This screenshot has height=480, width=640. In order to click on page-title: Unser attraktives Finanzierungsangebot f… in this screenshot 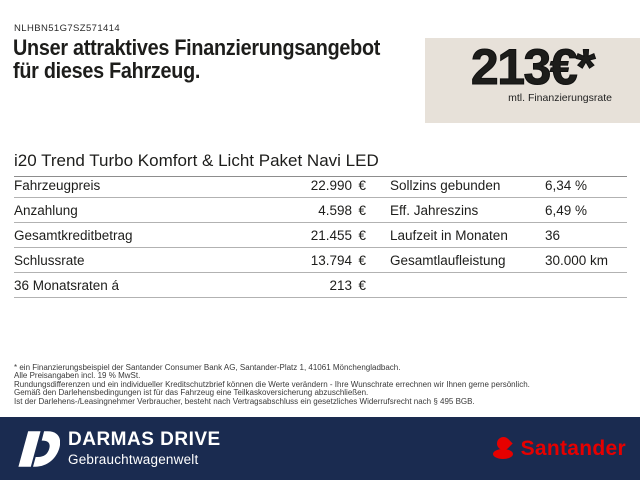, I will do `click(197, 59)`.